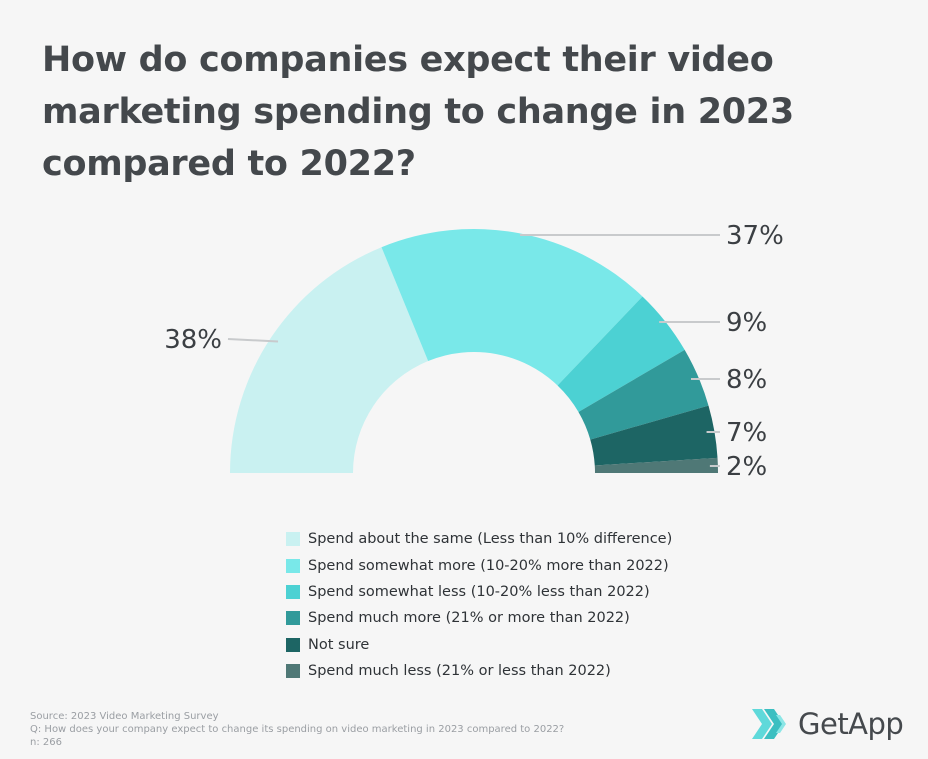  What do you see at coordinates (459, 671) in the screenshot?
I see `legend-label: Spend much less (21% or less than 2022)` at bounding box center [459, 671].